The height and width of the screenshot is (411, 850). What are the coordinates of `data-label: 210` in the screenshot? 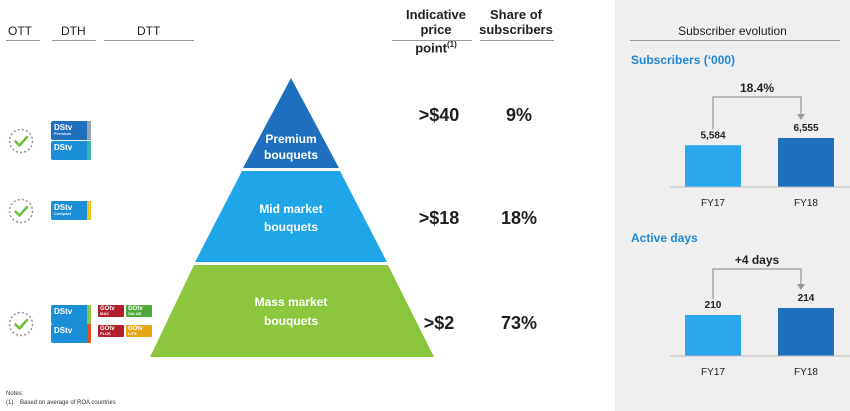 It's located at (713, 305).